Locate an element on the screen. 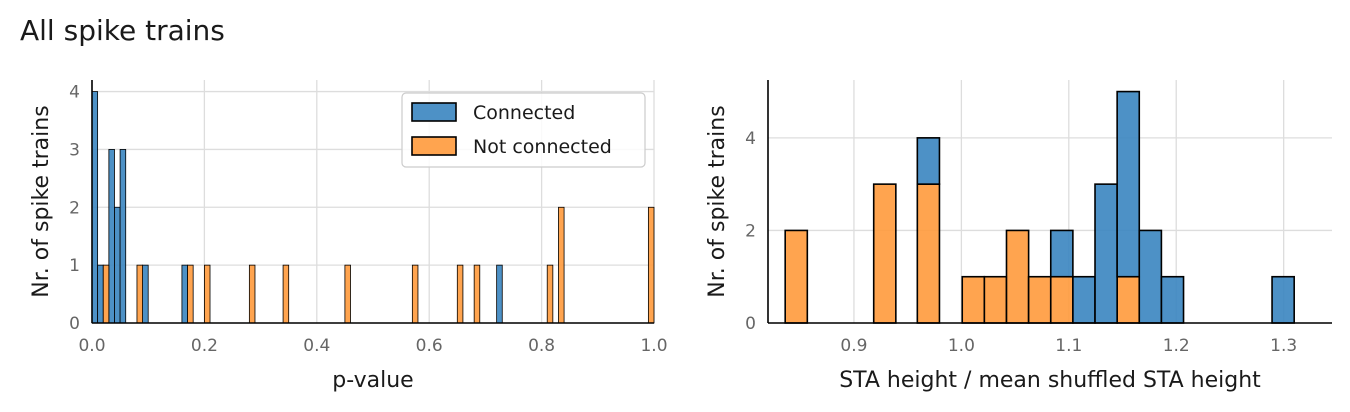 The height and width of the screenshot is (412, 1350). figure-title: All spike trains is located at coordinates (122, 30).